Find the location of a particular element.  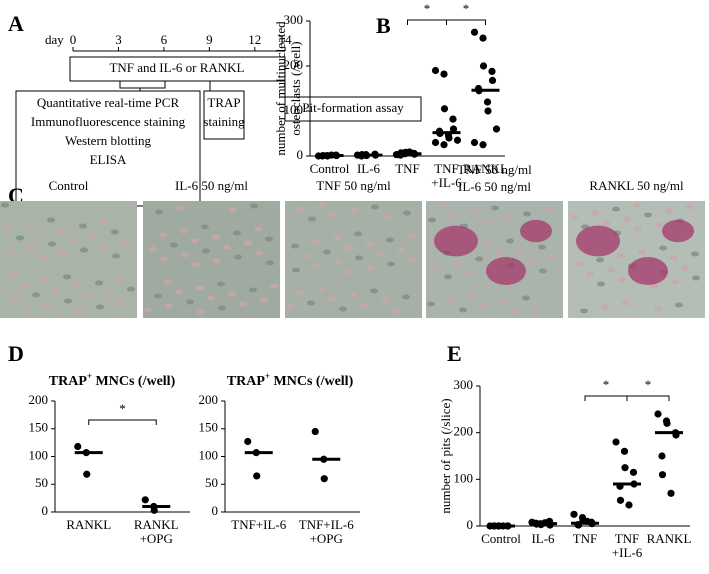

assay-text: TRAP is located at coordinates (223, 102).